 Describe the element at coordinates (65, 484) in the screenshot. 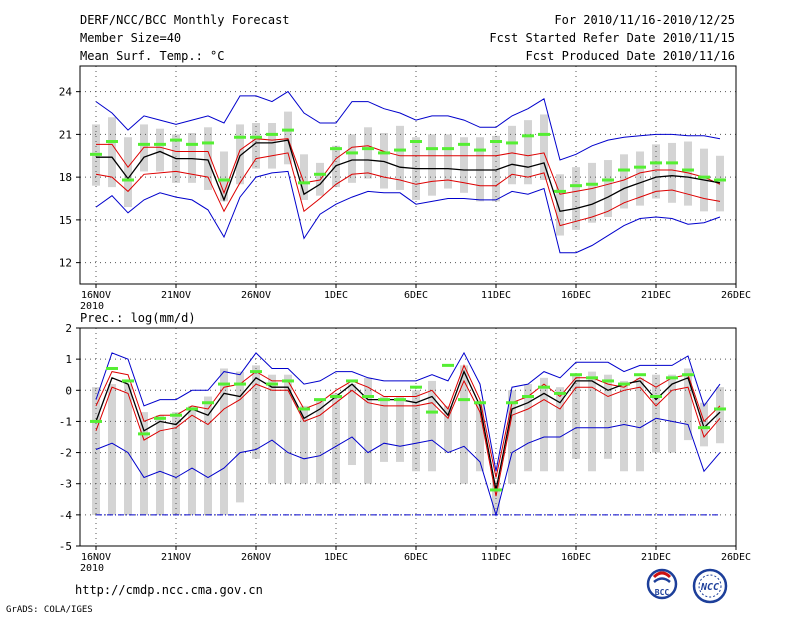

I see `prec-y-tick-label: -3` at that location.